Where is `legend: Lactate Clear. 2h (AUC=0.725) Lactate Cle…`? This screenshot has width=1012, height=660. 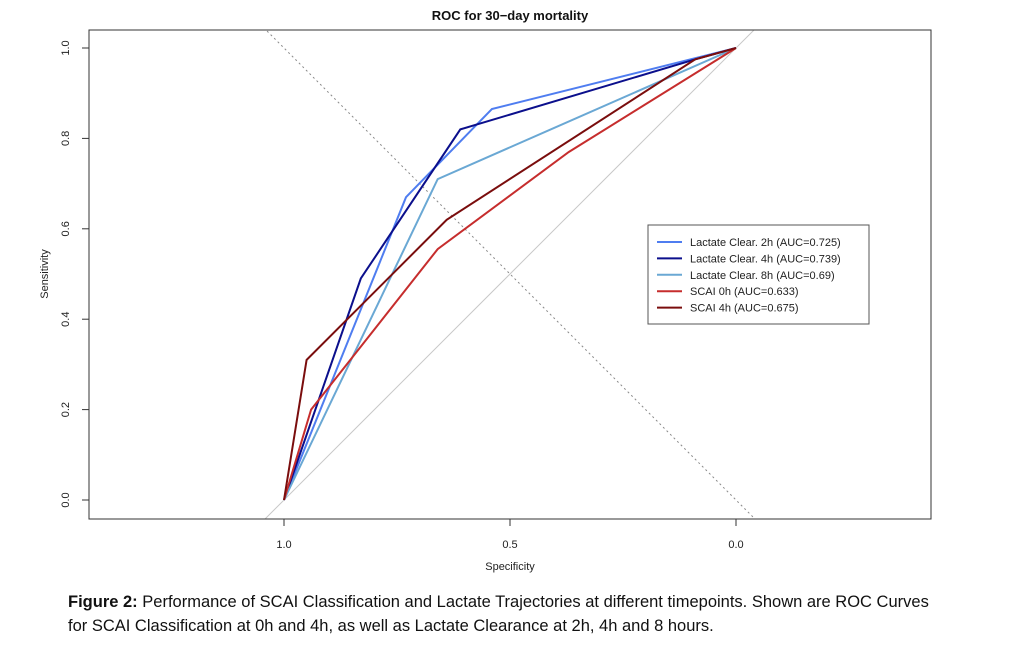
legend: Lactate Clear. 2h (AUC=0.725) Lactate Cle… is located at coordinates (758, 274).